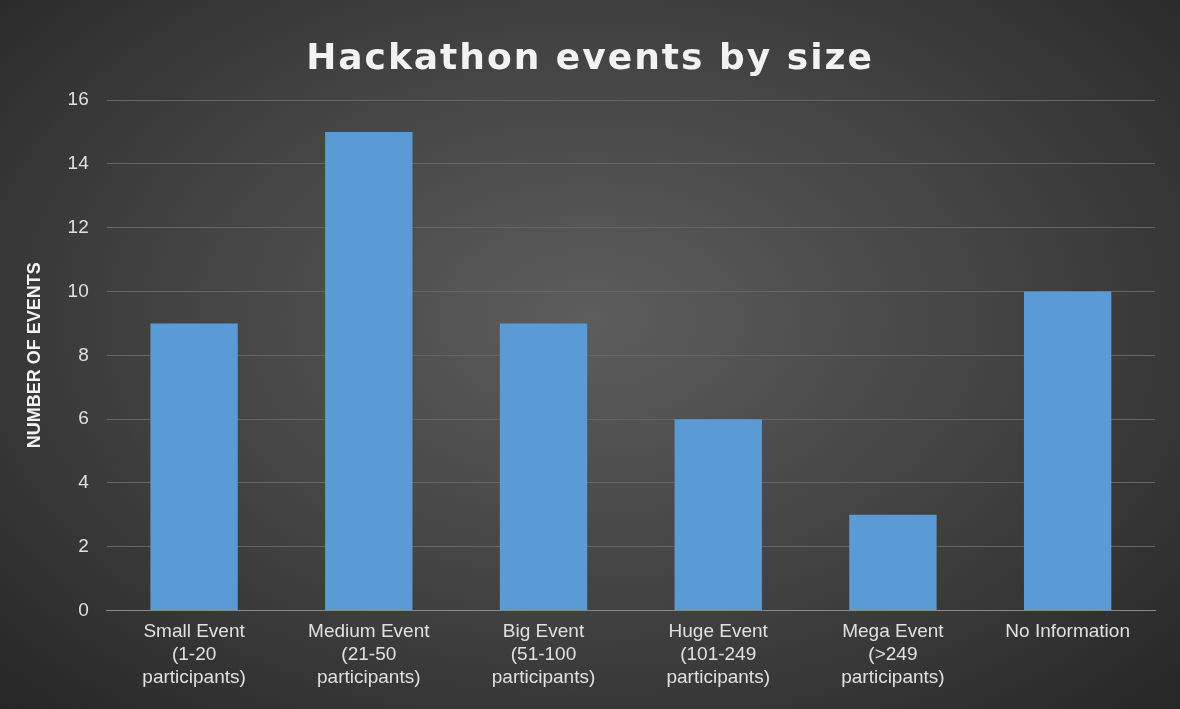 Image resolution: width=1180 pixels, height=709 pixels. Describe the element at coordinates (893, 653) in the screenshot. I see `x-tick-label: Mega Event (>249 participants)` at that location.